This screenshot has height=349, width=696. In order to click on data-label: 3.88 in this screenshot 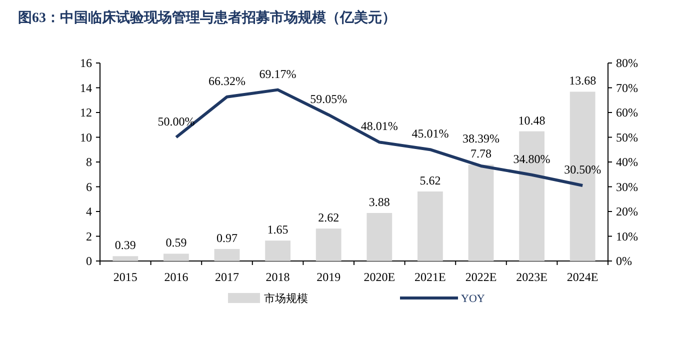, I will do `click(379, 201)`.